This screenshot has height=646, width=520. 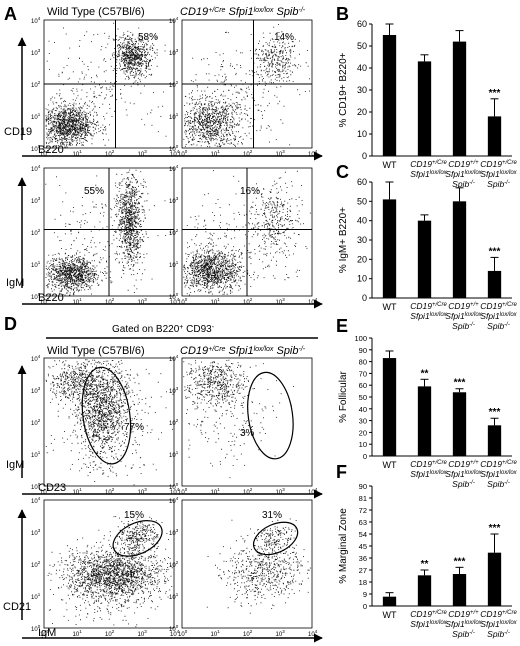 What do you see at coordinates (163, 330) in the screenshot?
I see `gate-label: Gated on B220+ CD93-` at bounding box center [163, 330].